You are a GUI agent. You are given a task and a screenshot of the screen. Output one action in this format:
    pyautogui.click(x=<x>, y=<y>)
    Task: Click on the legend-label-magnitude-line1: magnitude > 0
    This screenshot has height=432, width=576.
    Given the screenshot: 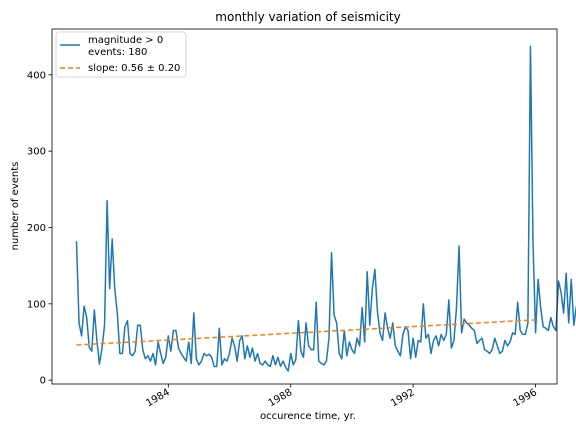 What is the action you would take?
    pyautogui.click(x=125, y=40)
    